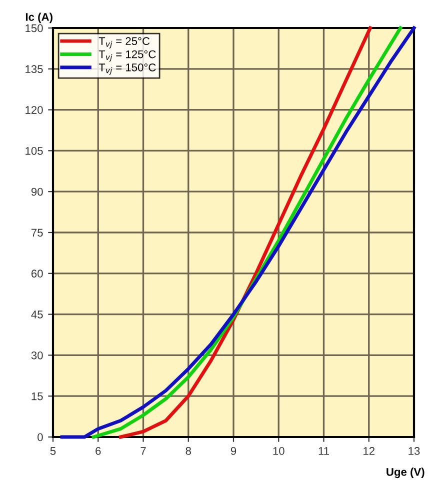 The image size is (435, 481). Describe the element at coordinates (37, 355) in the screenshot. I see `y-tick-label: 30` at that location.